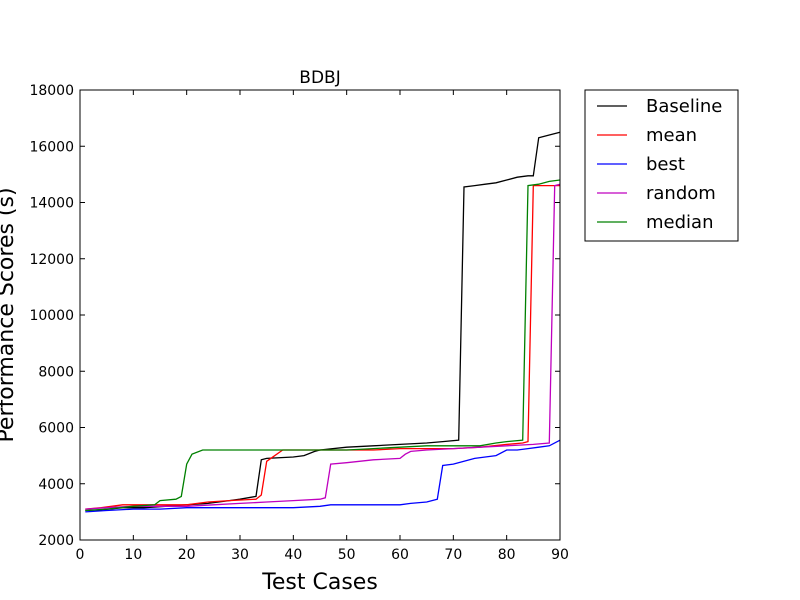 This screenshot has height=600, width=800. Describe the element at coordinates (56, 429) in the screenshot. I see `y-tick-label: 6000` at that location.